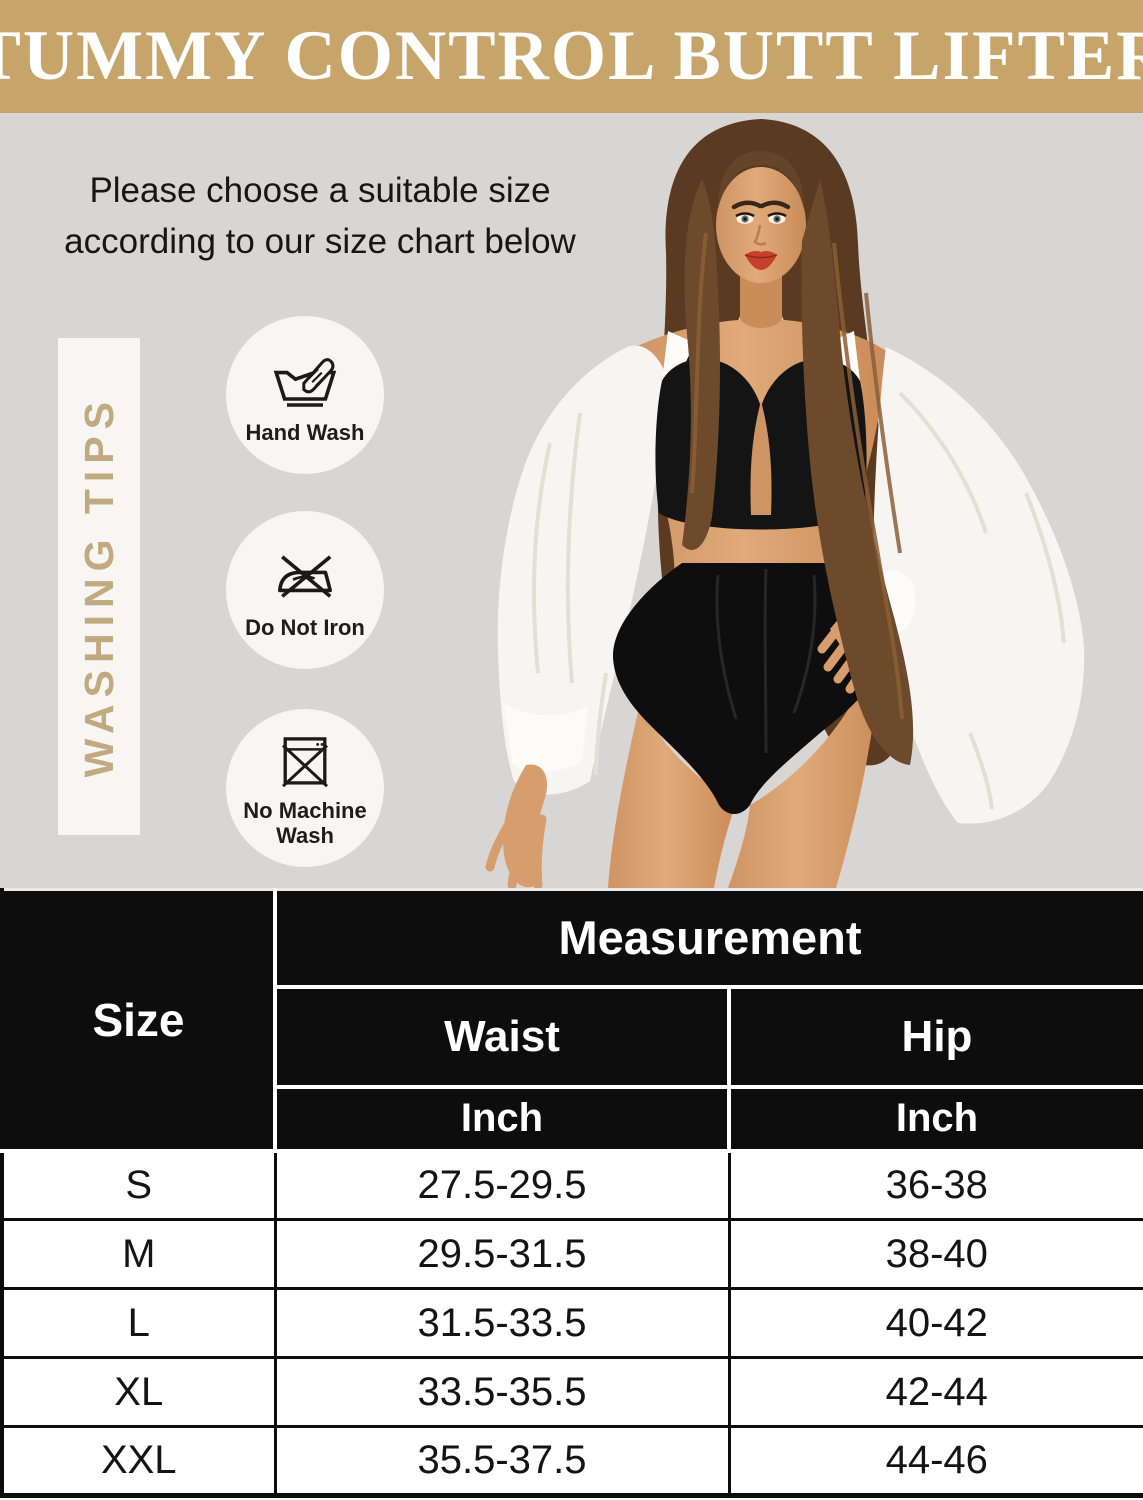 This screenshot has height=1500, width=1143. I want to click on title-banner: TUMMY CONTROL BUTT LIFTER, so click(571, 56).